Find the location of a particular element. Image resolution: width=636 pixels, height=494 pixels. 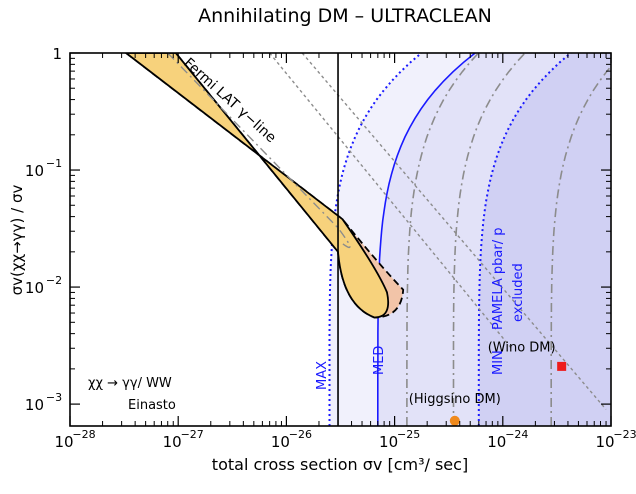

region-label-line-1: PAMELA pbar/ p is located at coordinates (498, 279).